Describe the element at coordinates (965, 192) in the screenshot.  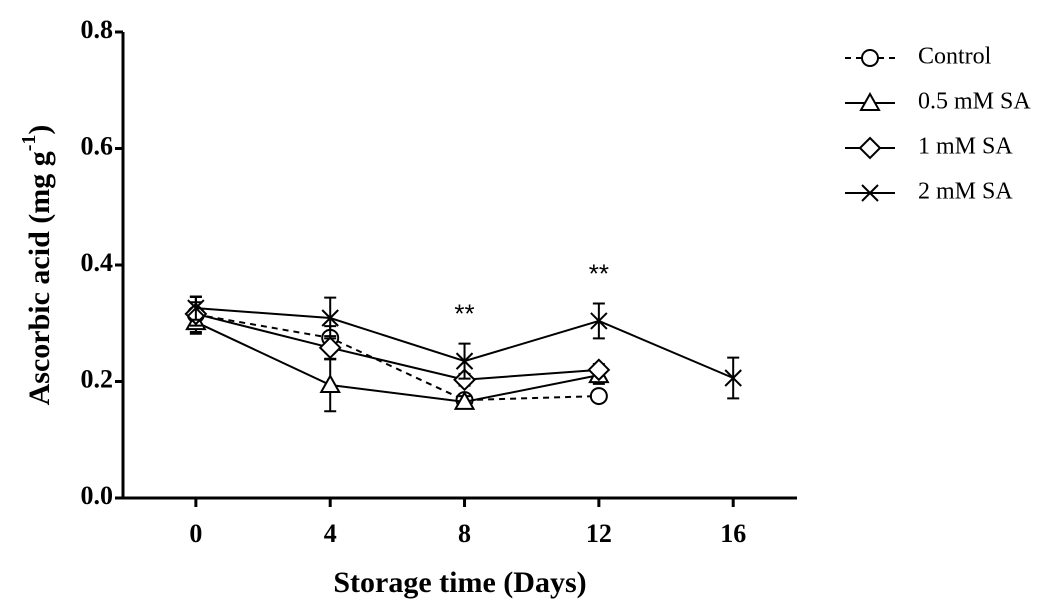
I see `legend-label: 2 mM SA` at that location.